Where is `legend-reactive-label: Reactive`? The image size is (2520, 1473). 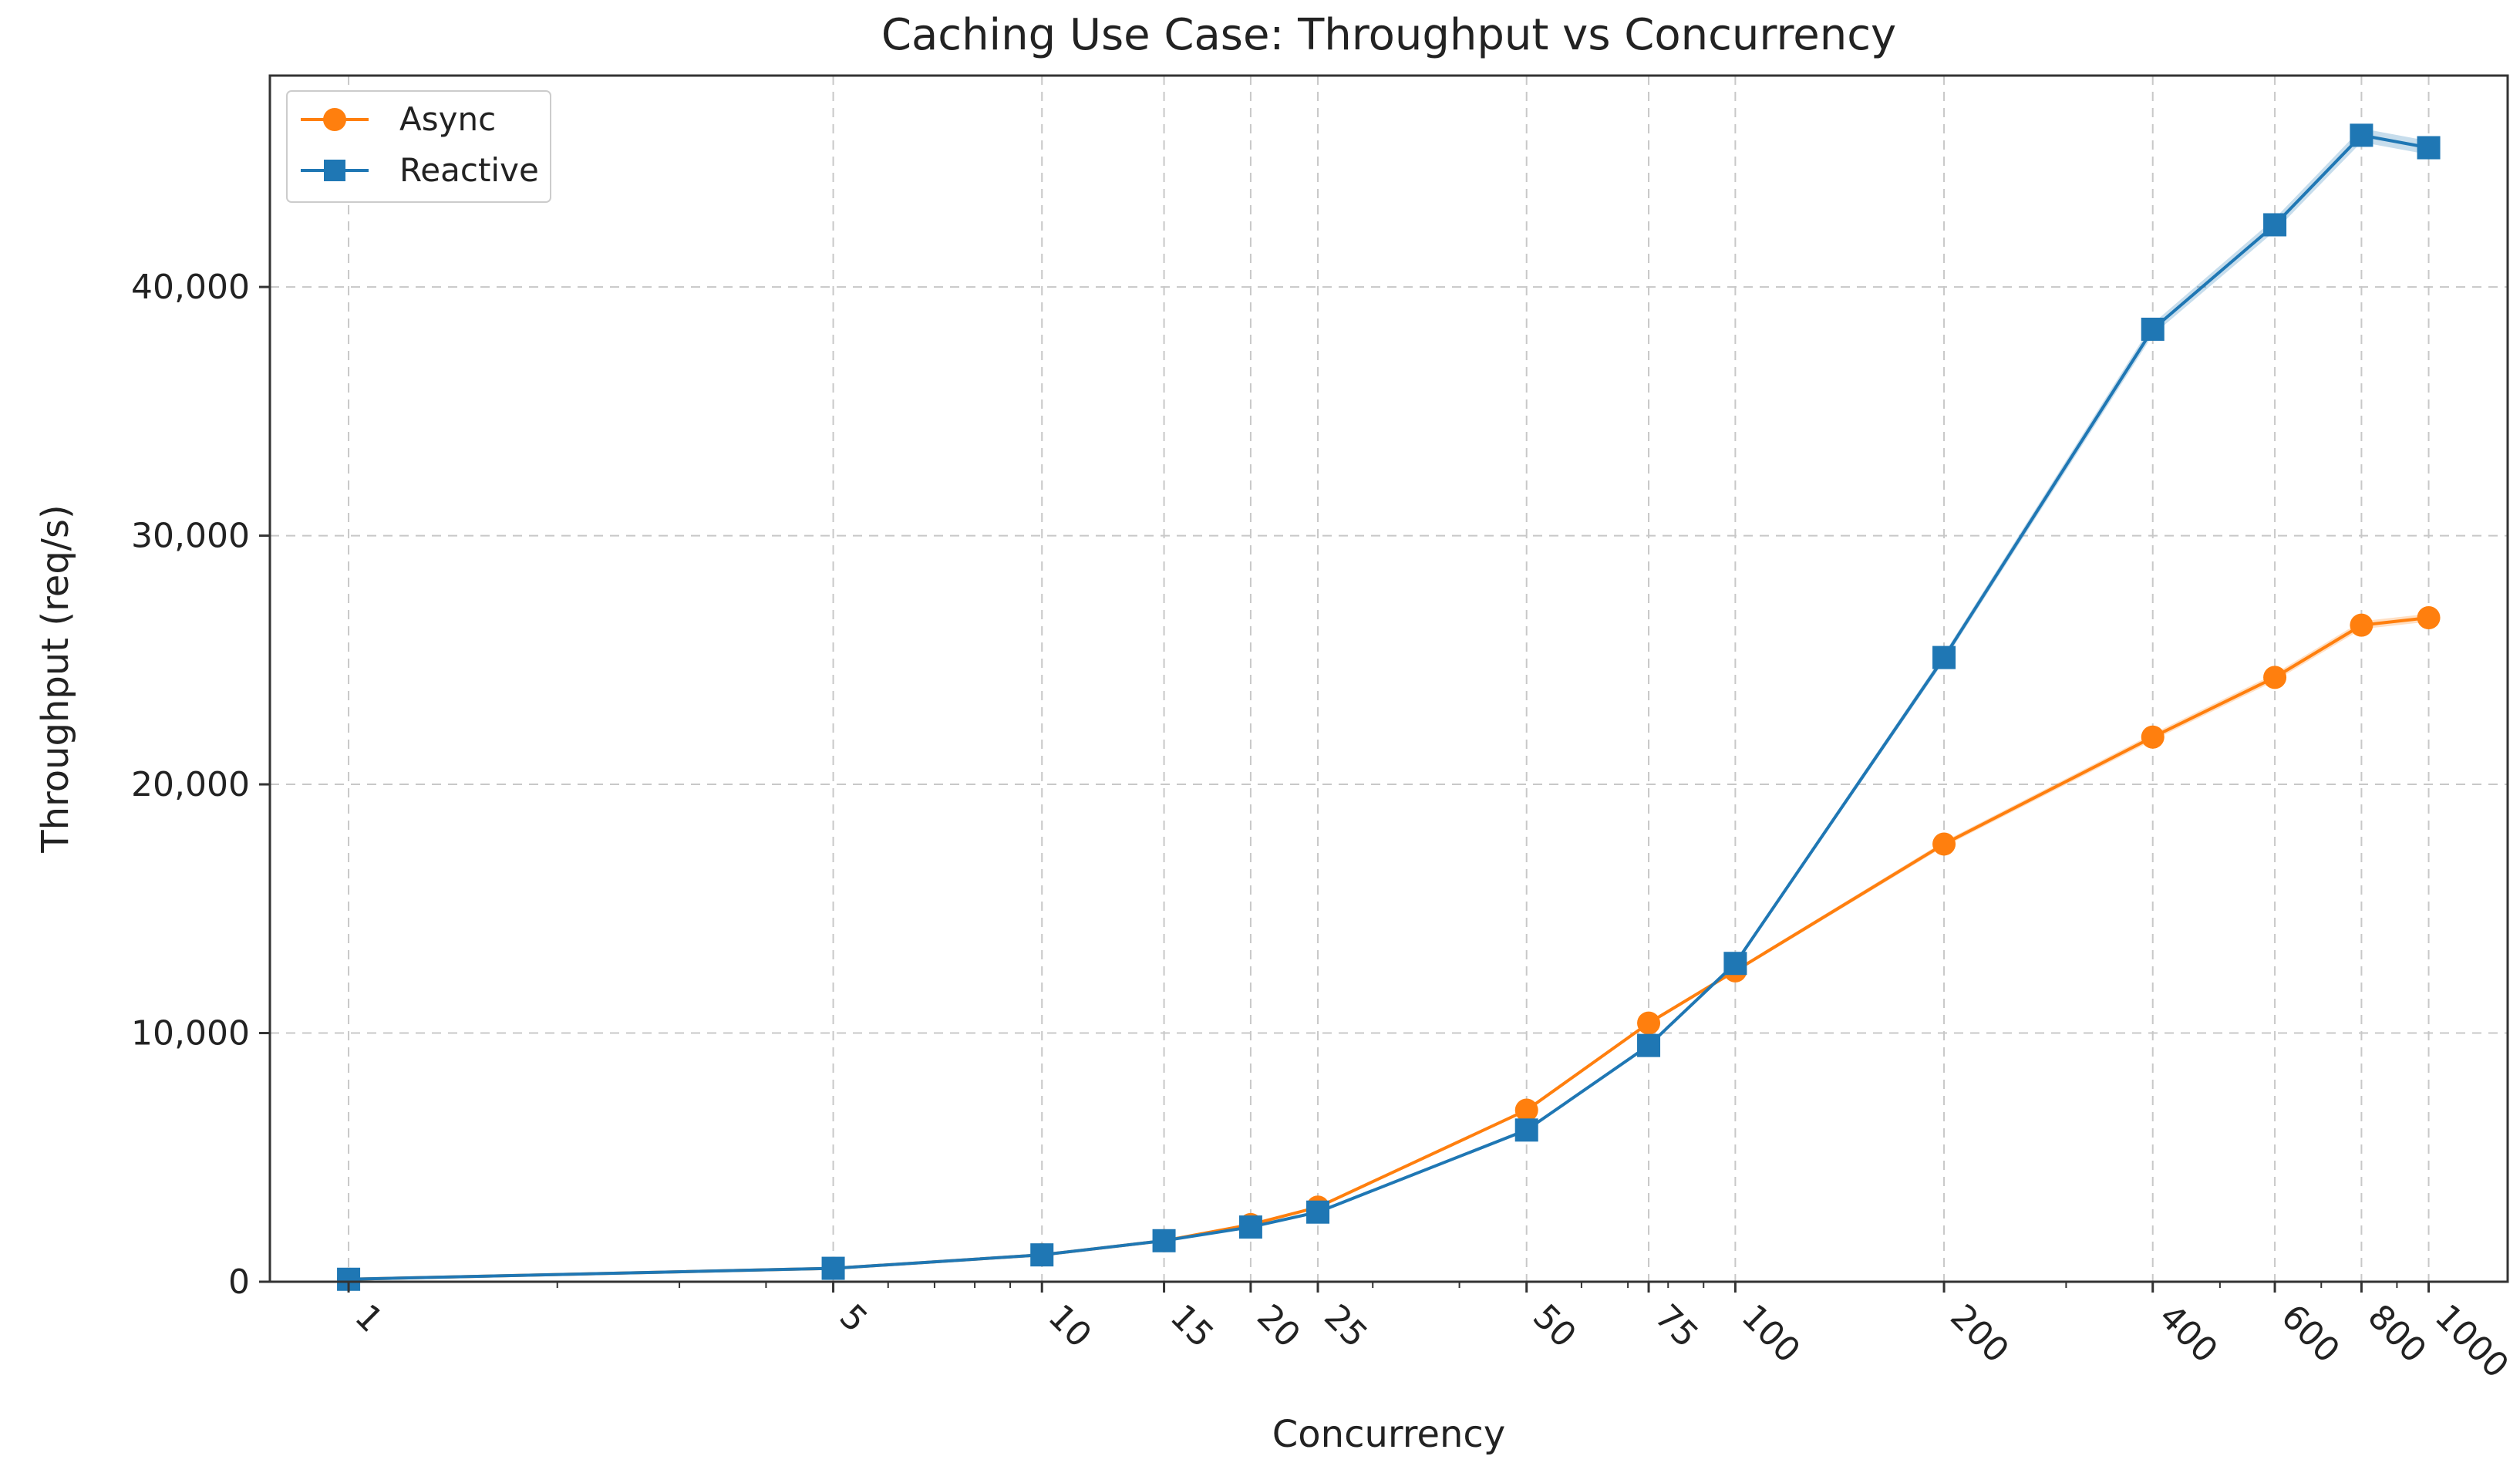 legend-reactive-label: Reactive is located at coordinates (469, 170).